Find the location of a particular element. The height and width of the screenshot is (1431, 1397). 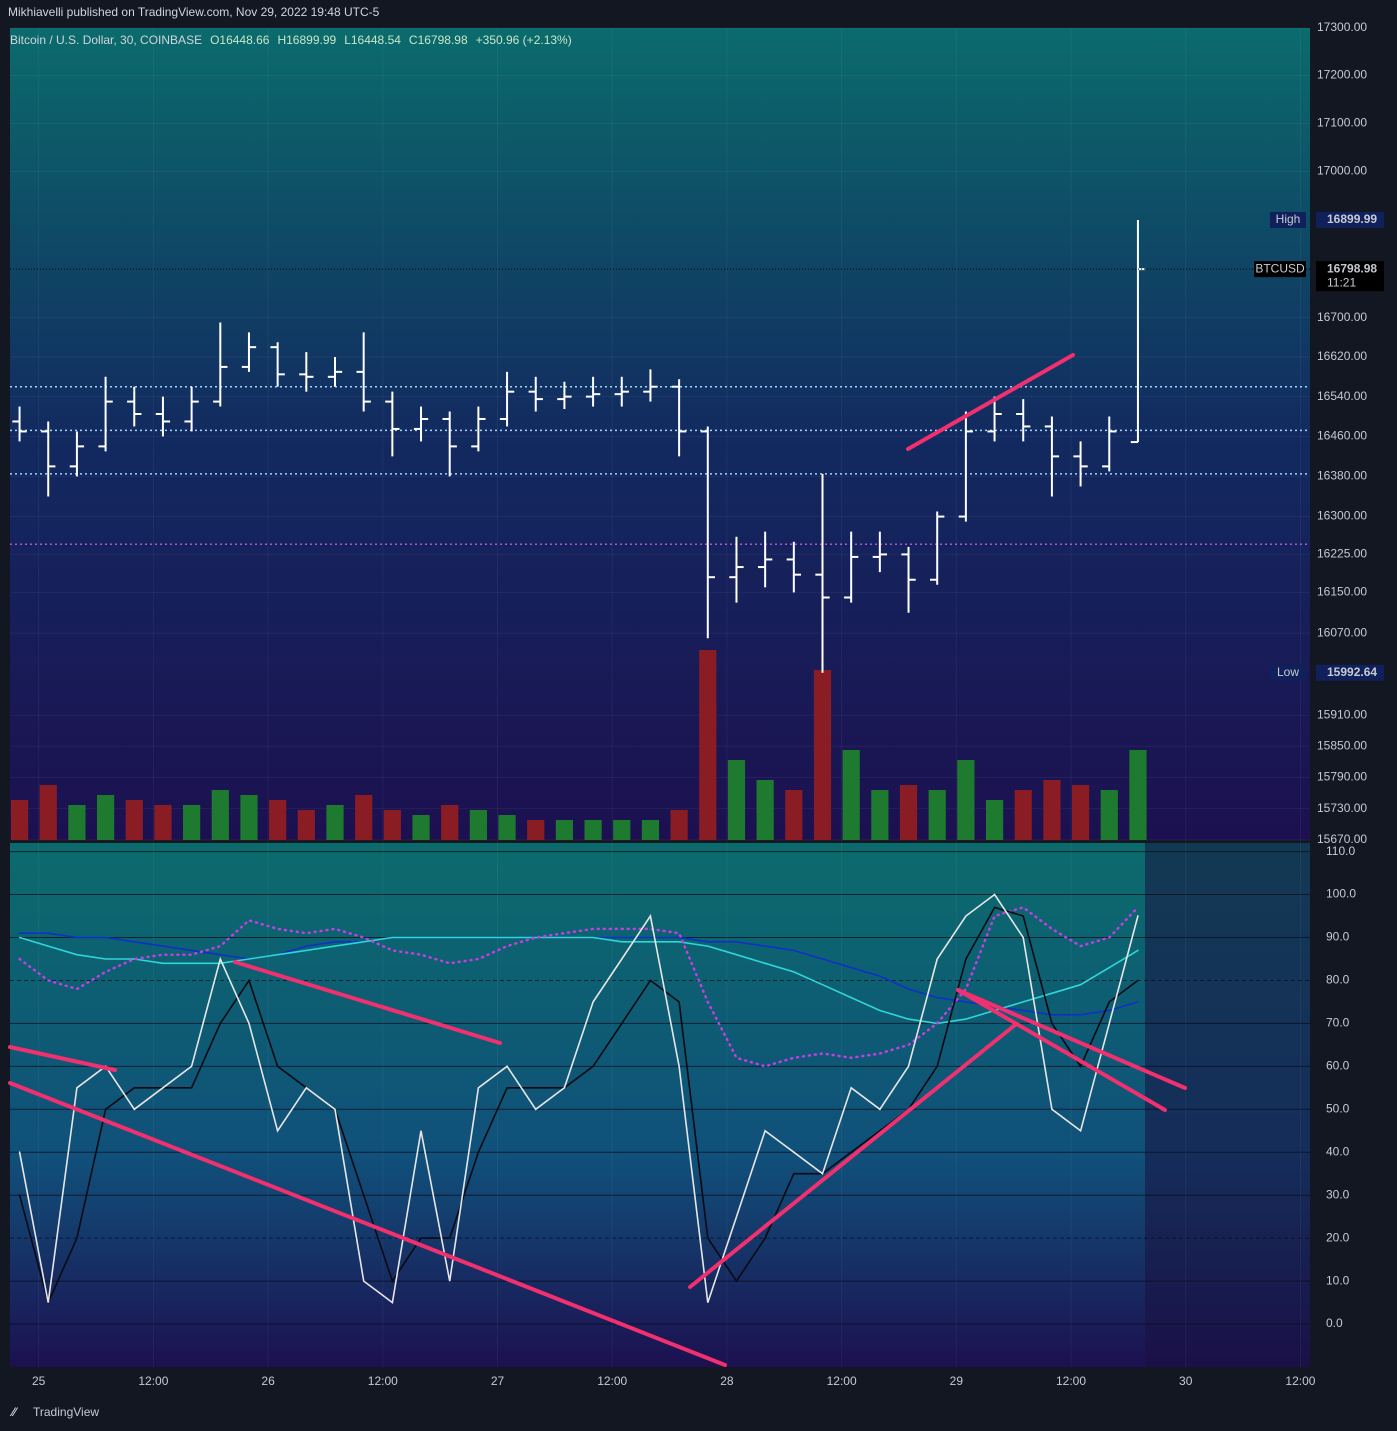

ohlc-value: C16798.98 is located at coordinates (438, 40).